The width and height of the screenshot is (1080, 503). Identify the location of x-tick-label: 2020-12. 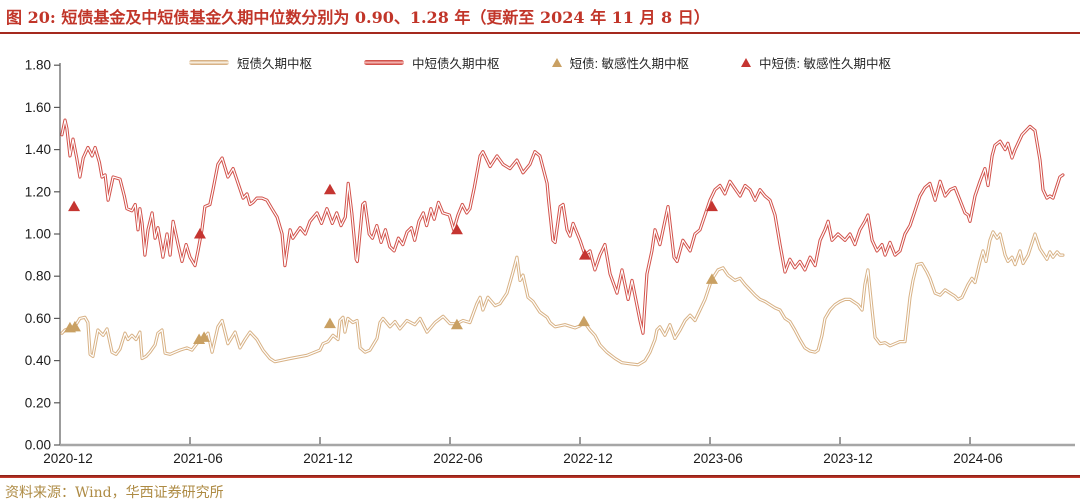
(68, 458).